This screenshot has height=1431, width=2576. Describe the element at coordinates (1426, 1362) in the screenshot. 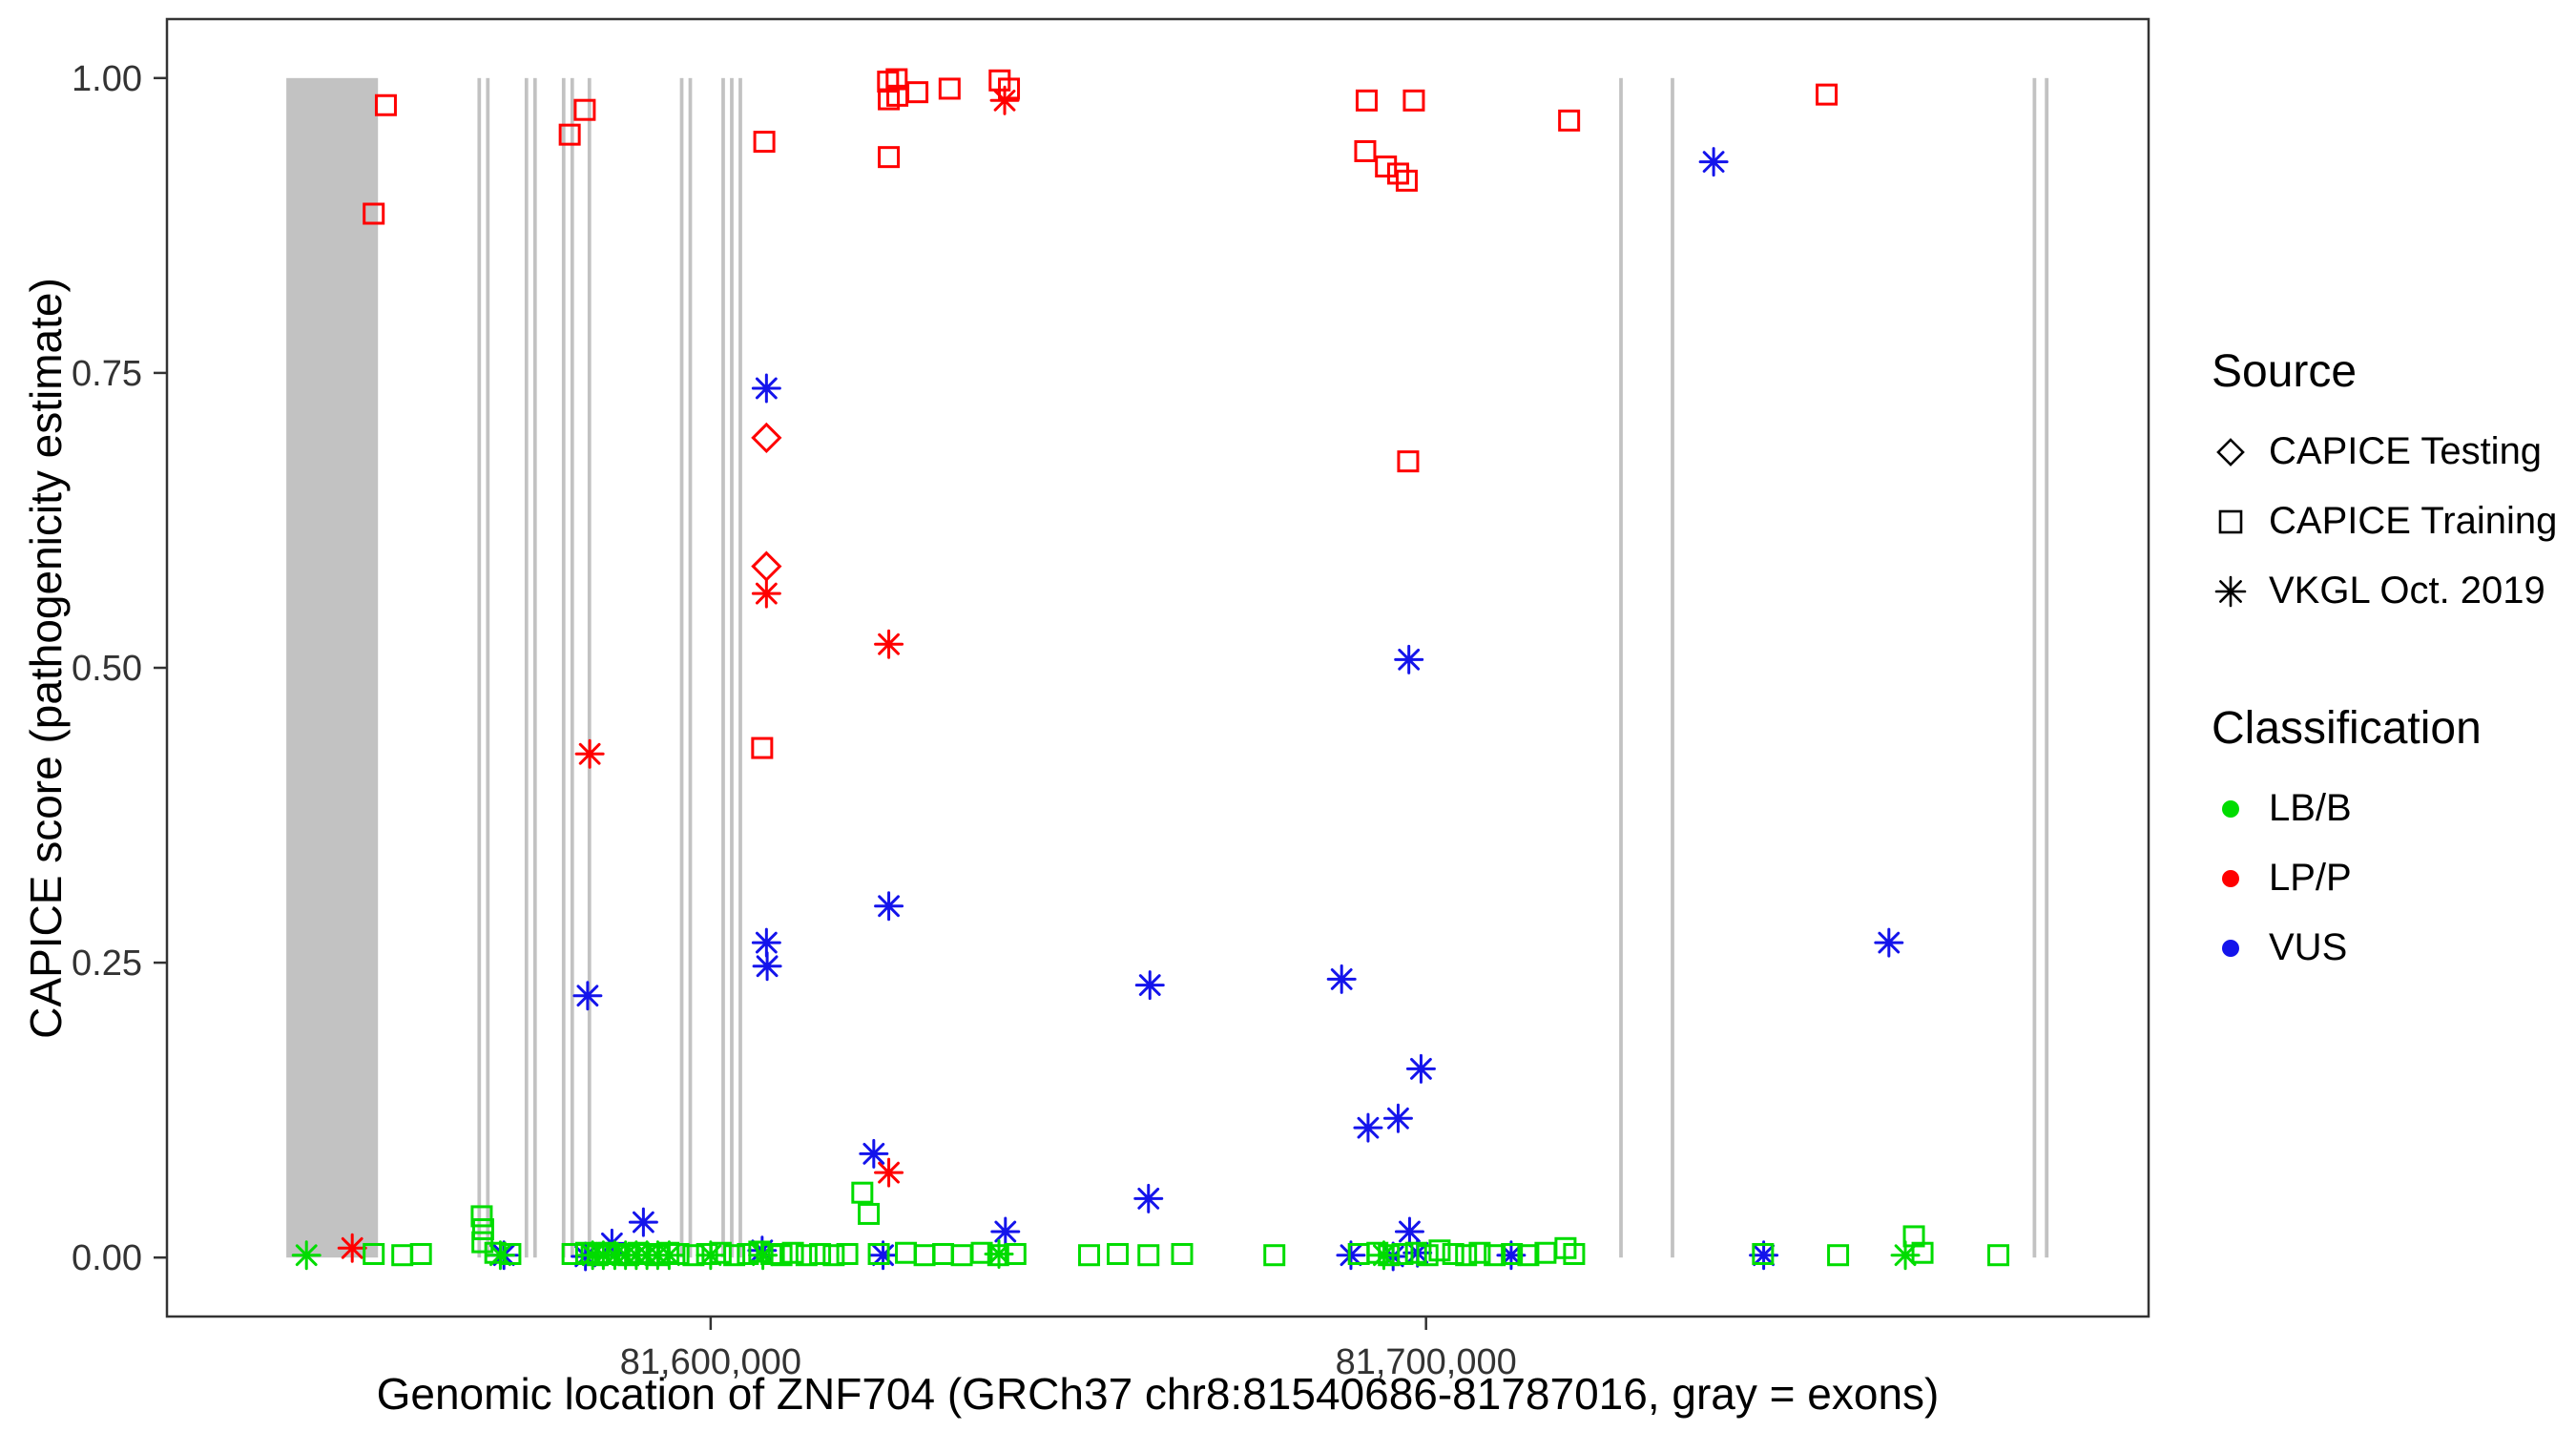

I see `x-axis-tick-label: 81,700,000` at that location.